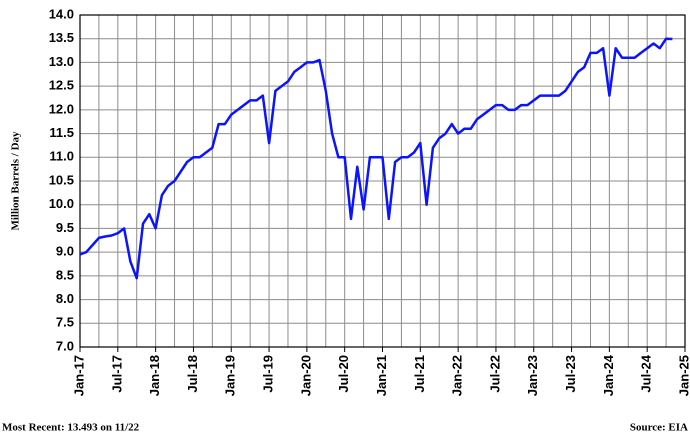  What do you see at coordinates (154, 375) in the screenshot?
I see `x-tick-label: Jan-18` at bounding box center [154, 375].